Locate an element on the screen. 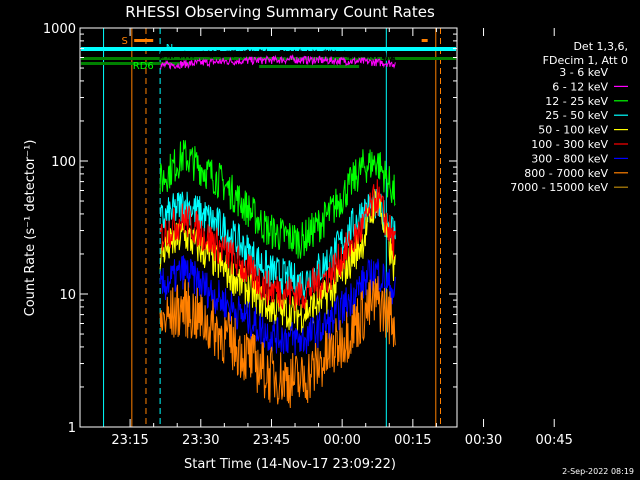 The width and height of the screenshot is (640, 480). flag-label-s: S is located at coordinates (124, 41).